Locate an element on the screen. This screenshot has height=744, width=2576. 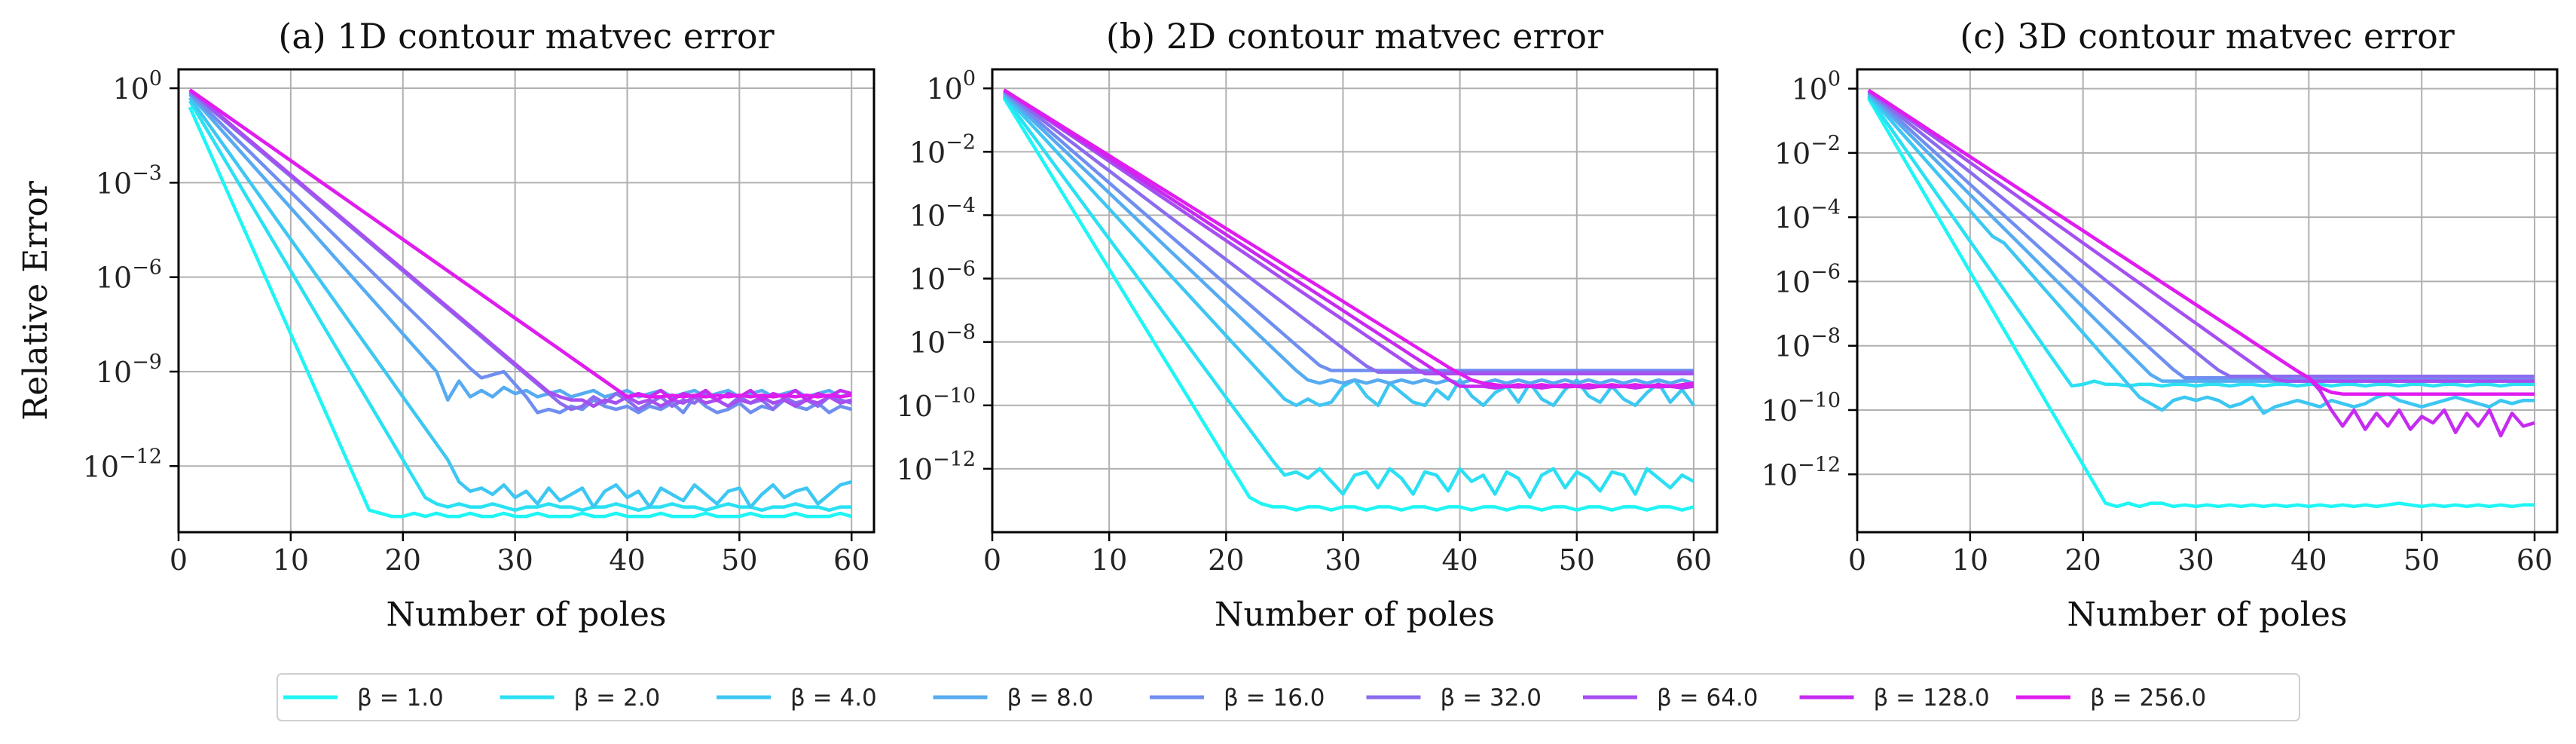
legend-item: β = 8.0 is located at coordinates (1013, 698).